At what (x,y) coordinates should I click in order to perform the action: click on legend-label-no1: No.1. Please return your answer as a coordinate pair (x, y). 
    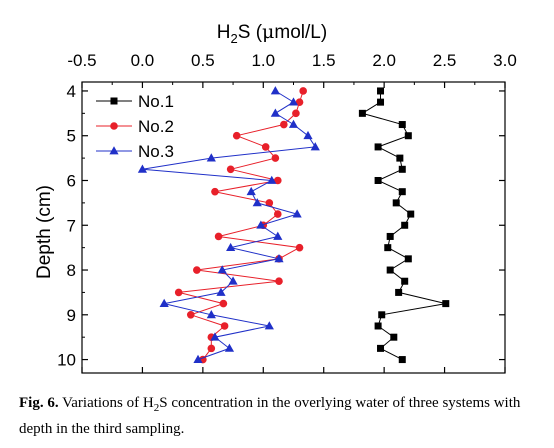
    Looking at the image, I should click on (156, 101).